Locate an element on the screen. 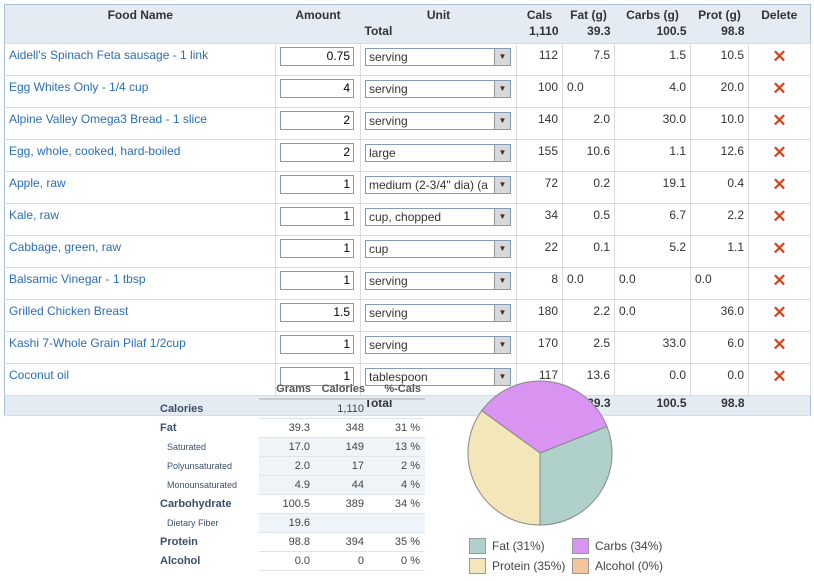  amount-cell: 4 is located at coordinates (318, 91).